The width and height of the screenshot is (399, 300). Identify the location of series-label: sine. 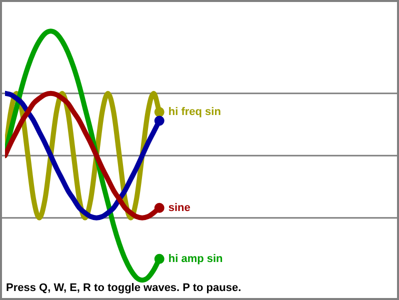
(179, 208).